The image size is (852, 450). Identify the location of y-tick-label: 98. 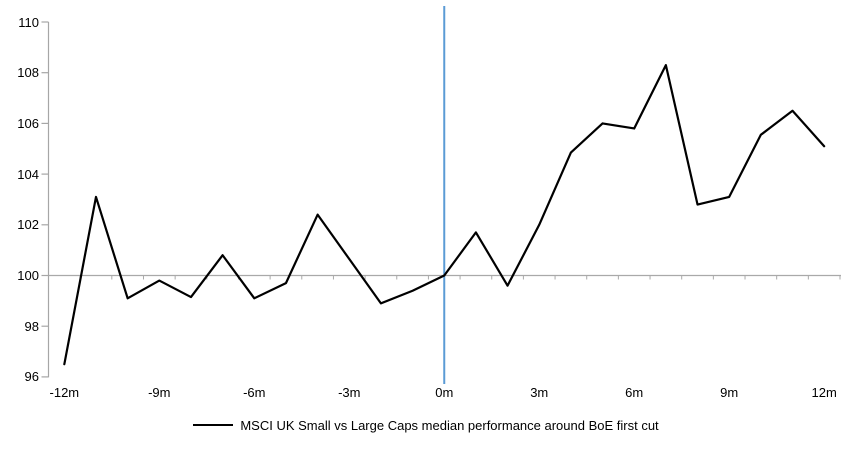
(31, 326).